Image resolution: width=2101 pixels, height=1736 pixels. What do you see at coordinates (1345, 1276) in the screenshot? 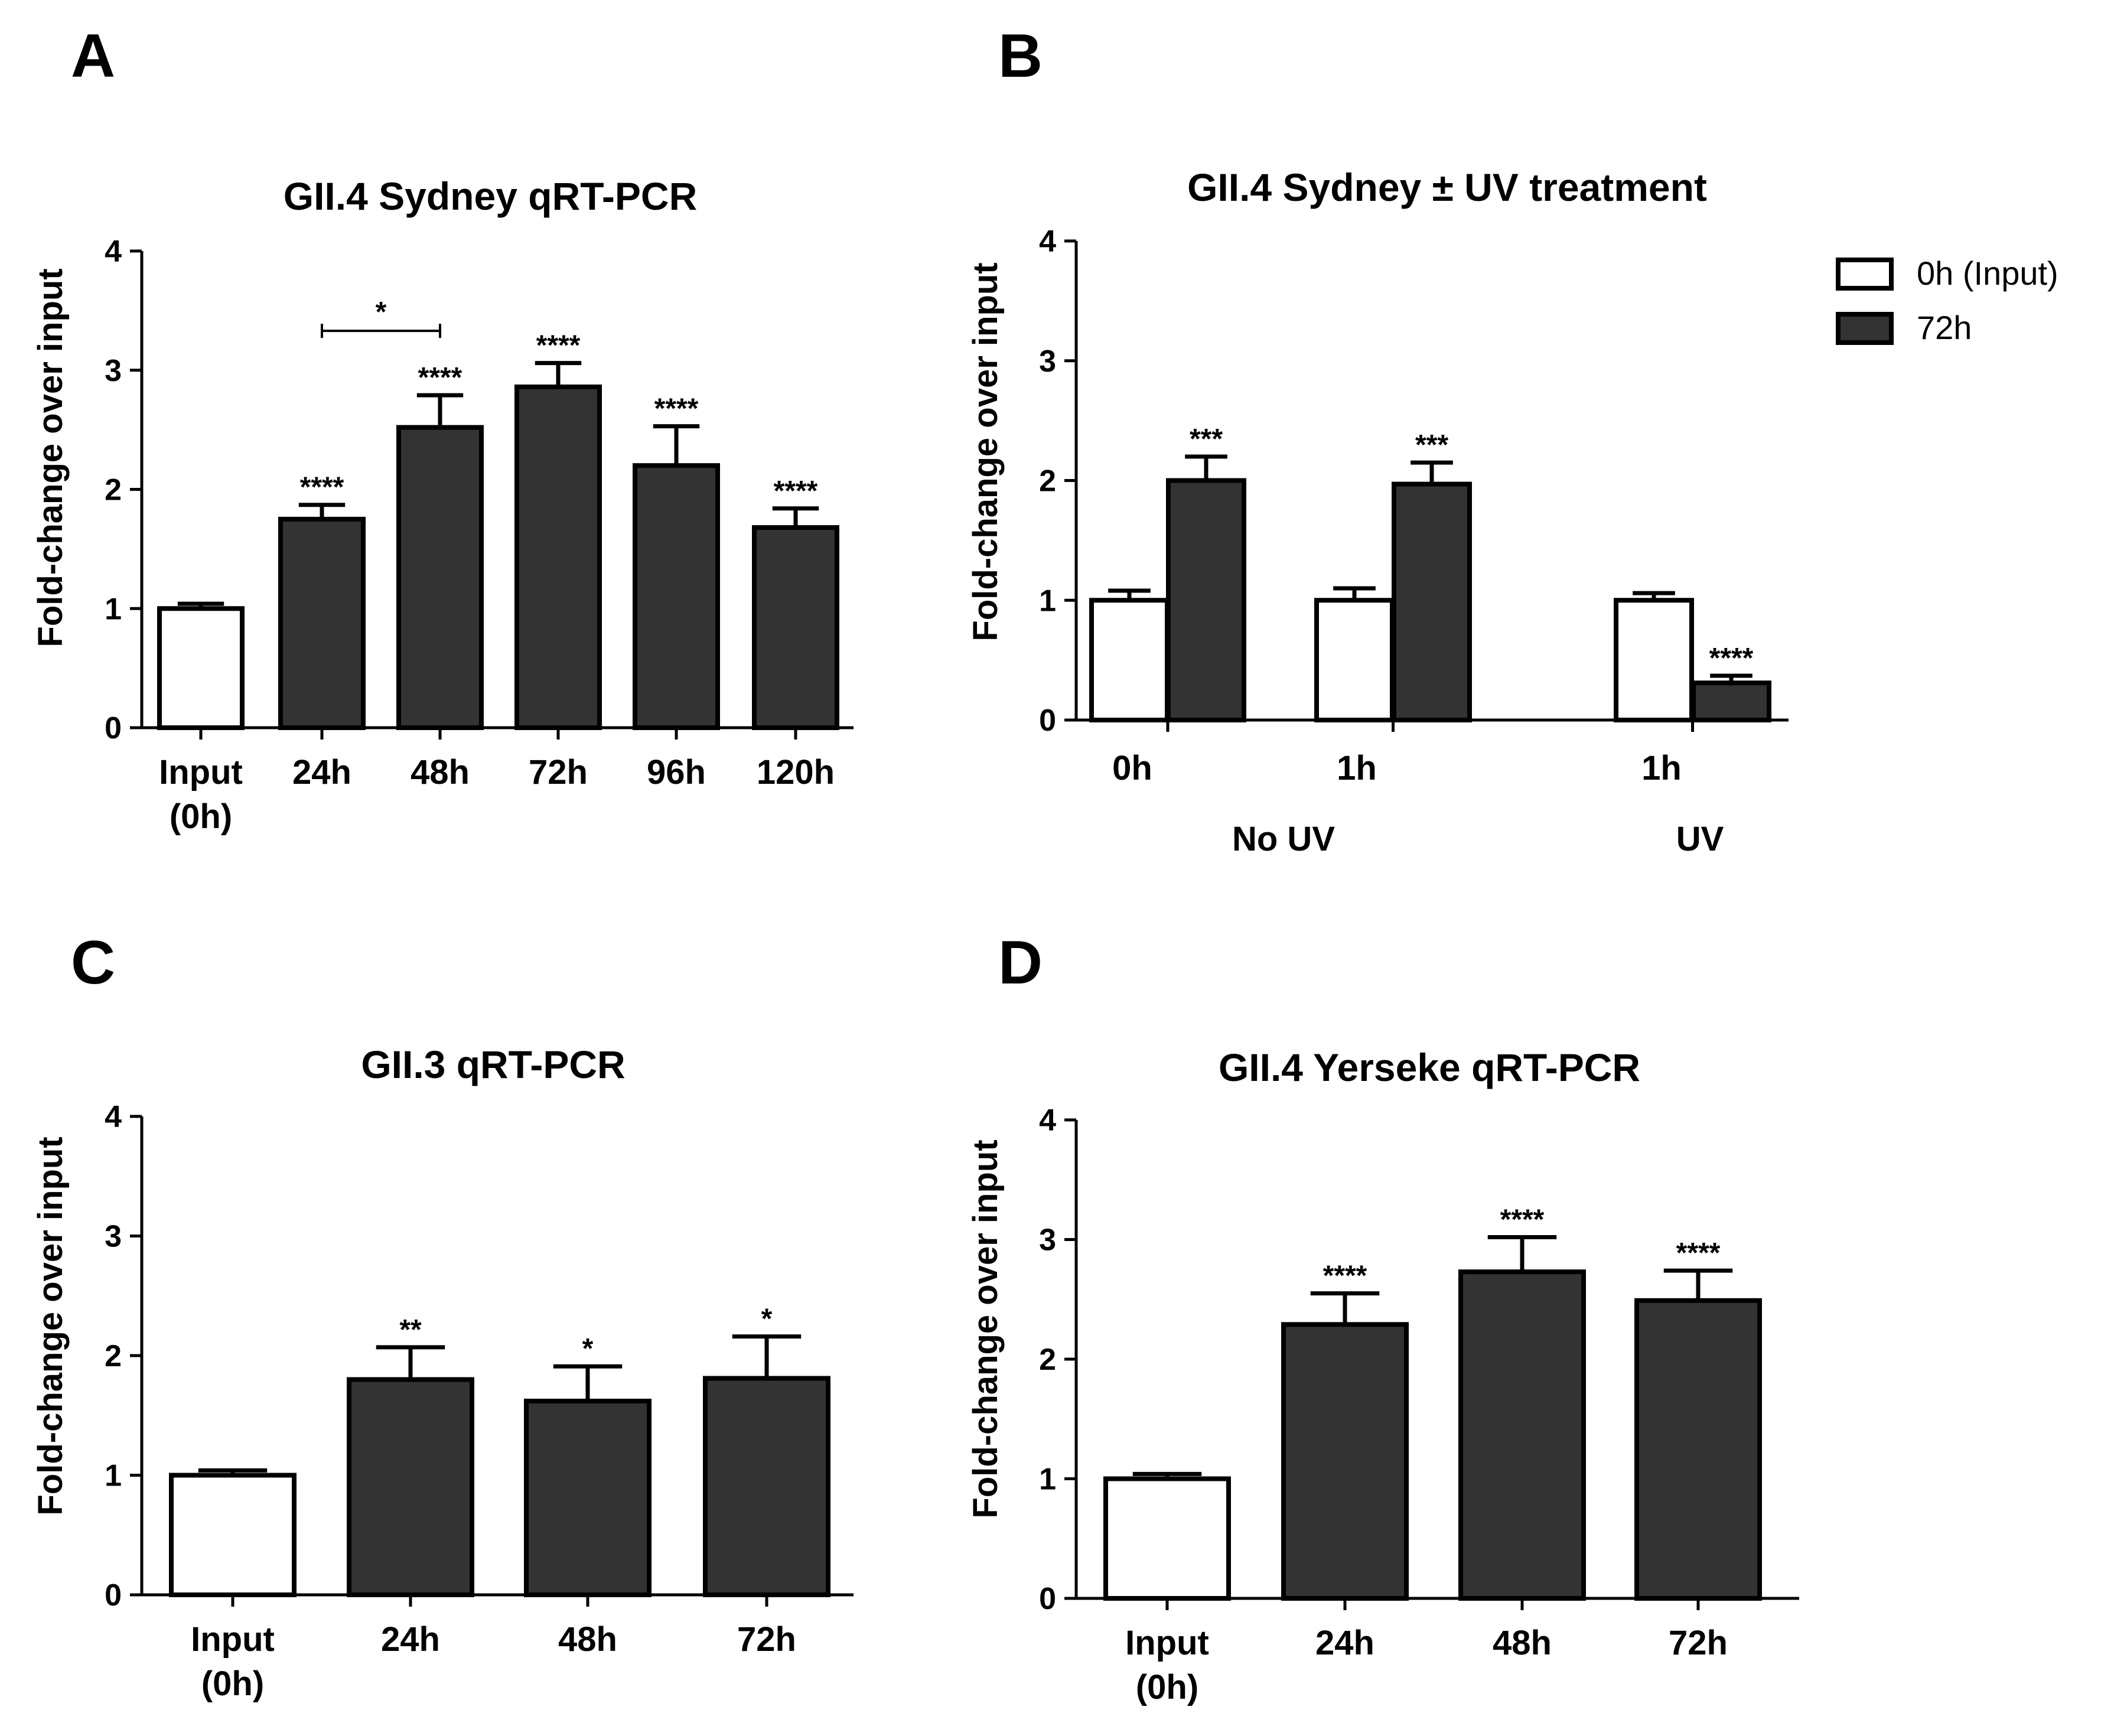
I see `chart-d-bar-1-significance: ****` at bounding box center [1345, 1276].